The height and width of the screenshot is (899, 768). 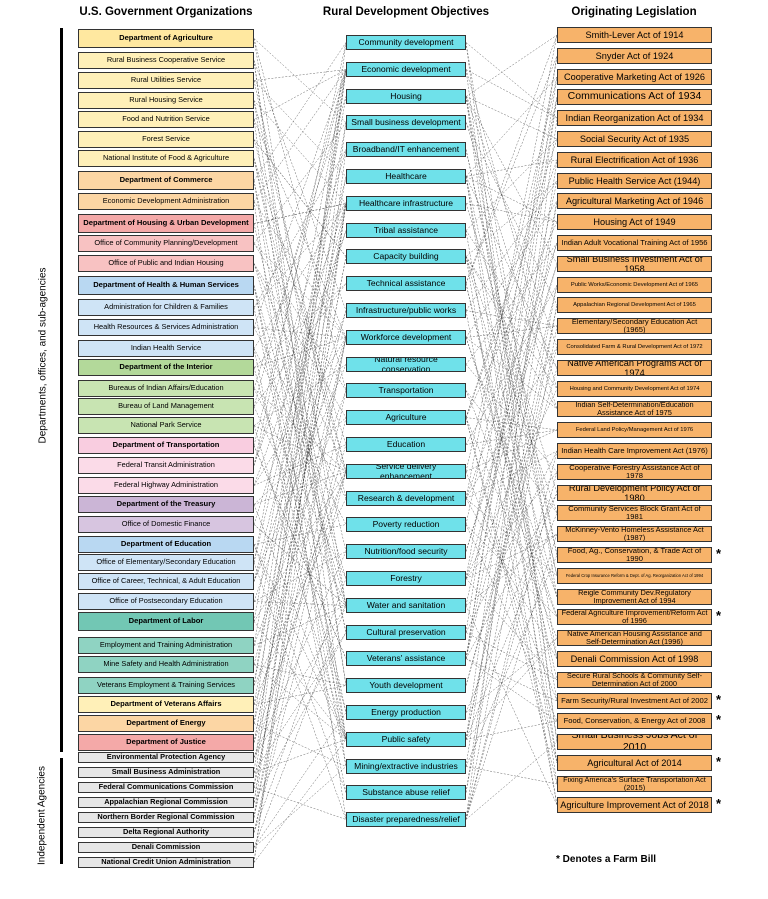 What do you see at coordinates (406, 739) in the screenshot?
I see `objective-public-safety: Public safety` at bounding box center [406, 739].